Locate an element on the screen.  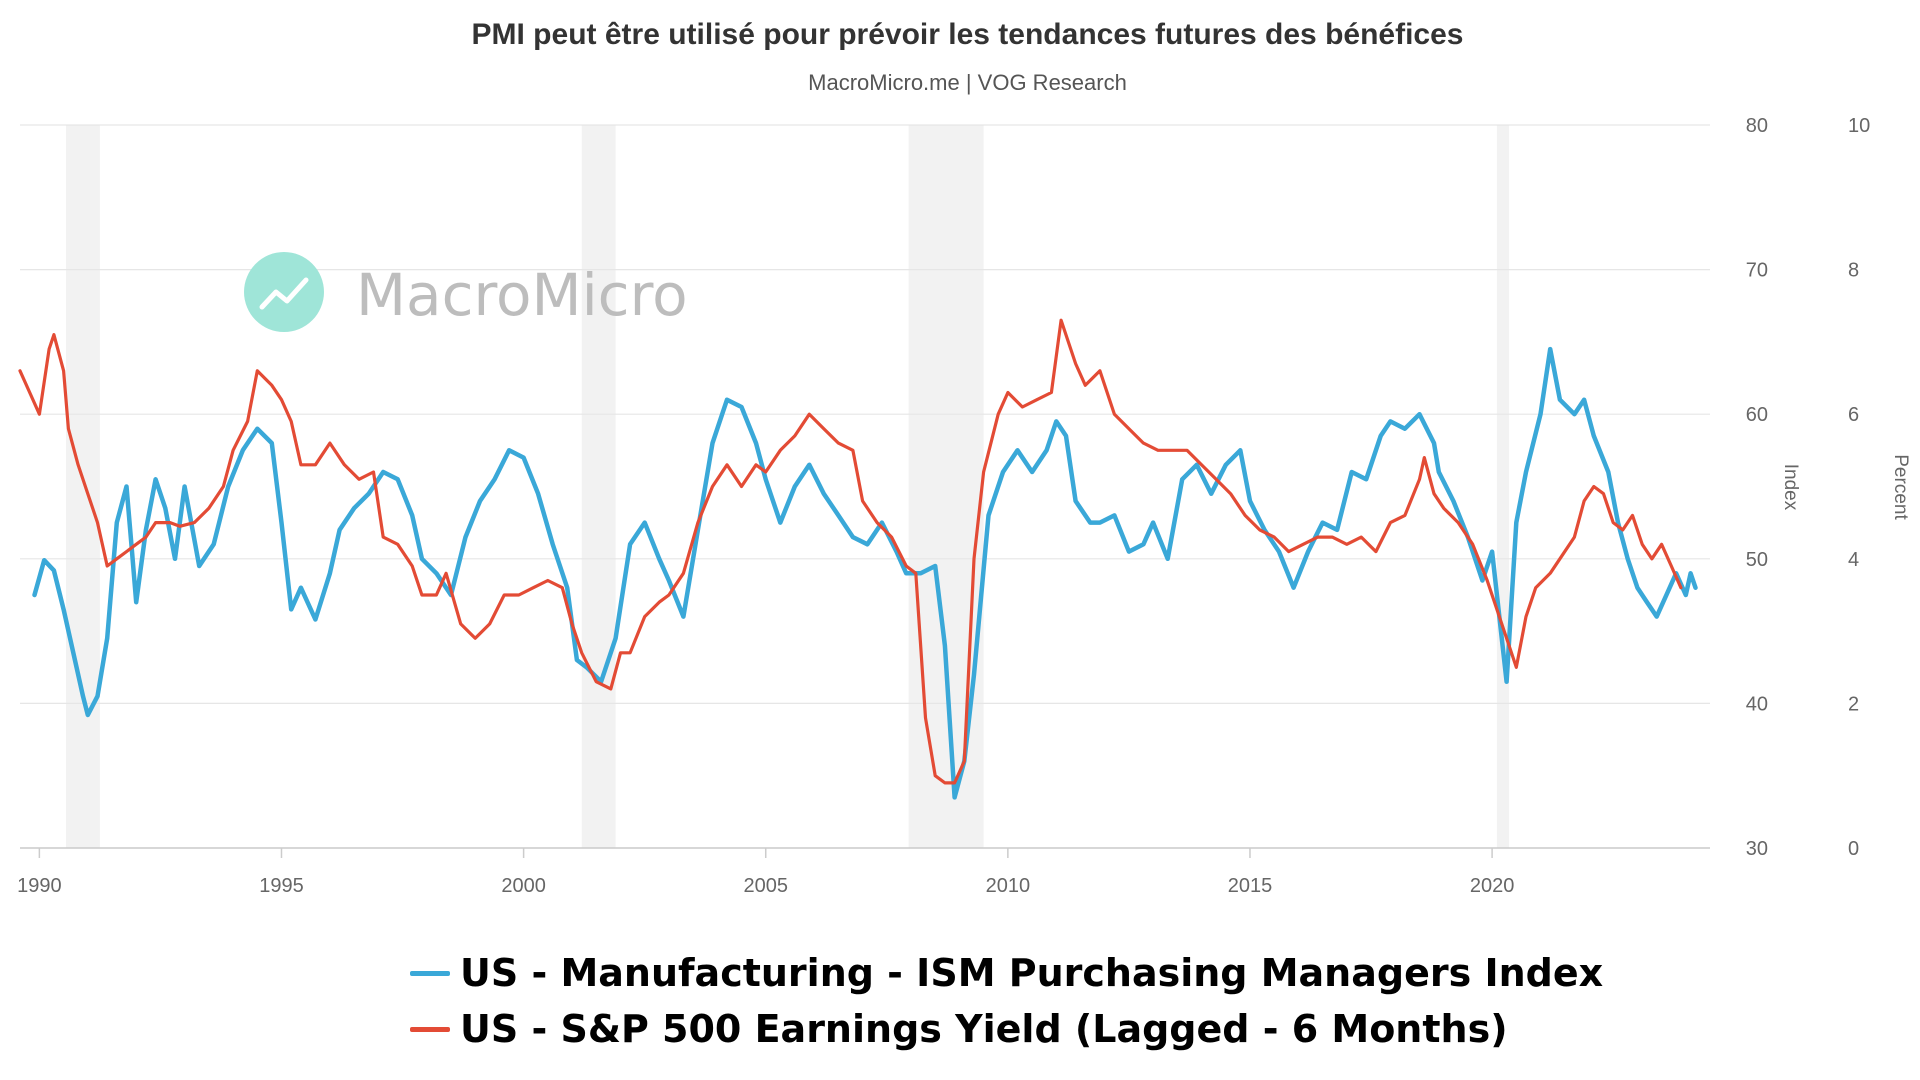
x-tick-label: 2020 is located at coordinates (1492, 886).